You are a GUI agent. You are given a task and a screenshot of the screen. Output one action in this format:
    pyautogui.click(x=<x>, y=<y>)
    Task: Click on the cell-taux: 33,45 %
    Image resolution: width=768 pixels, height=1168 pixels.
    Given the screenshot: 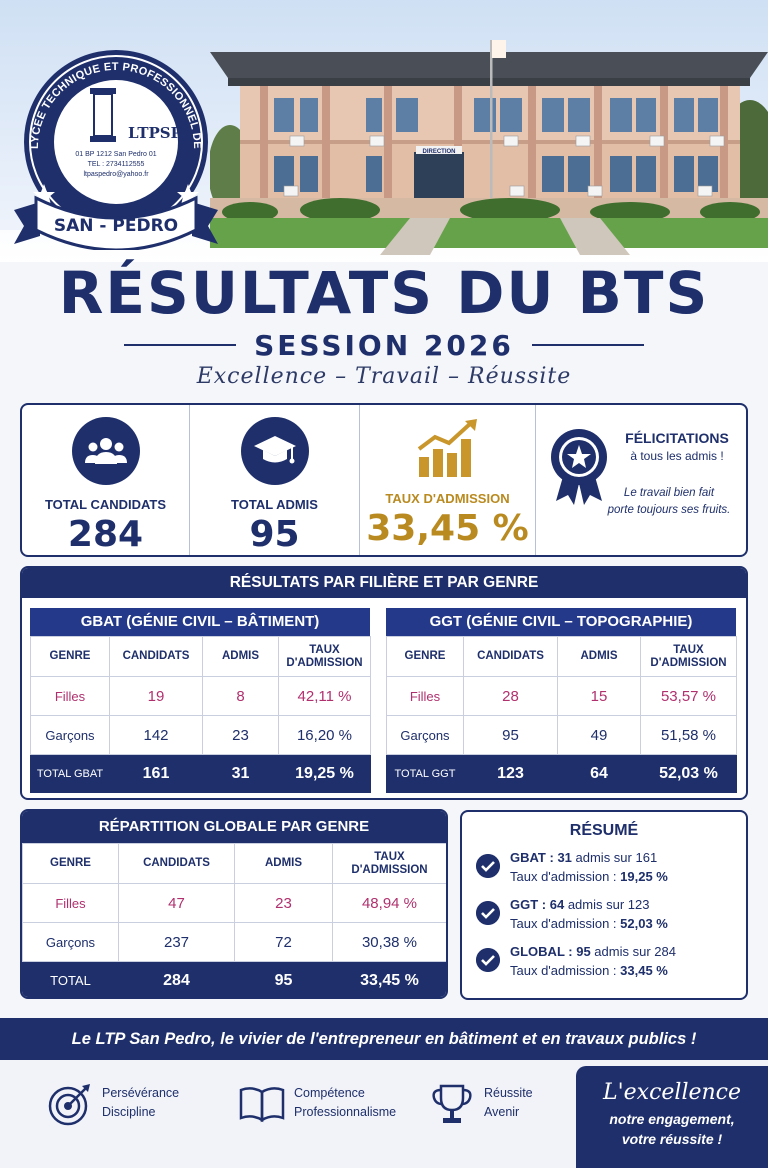 What is the action you would take?
    pyautogui.click(x=389, y=979)
    